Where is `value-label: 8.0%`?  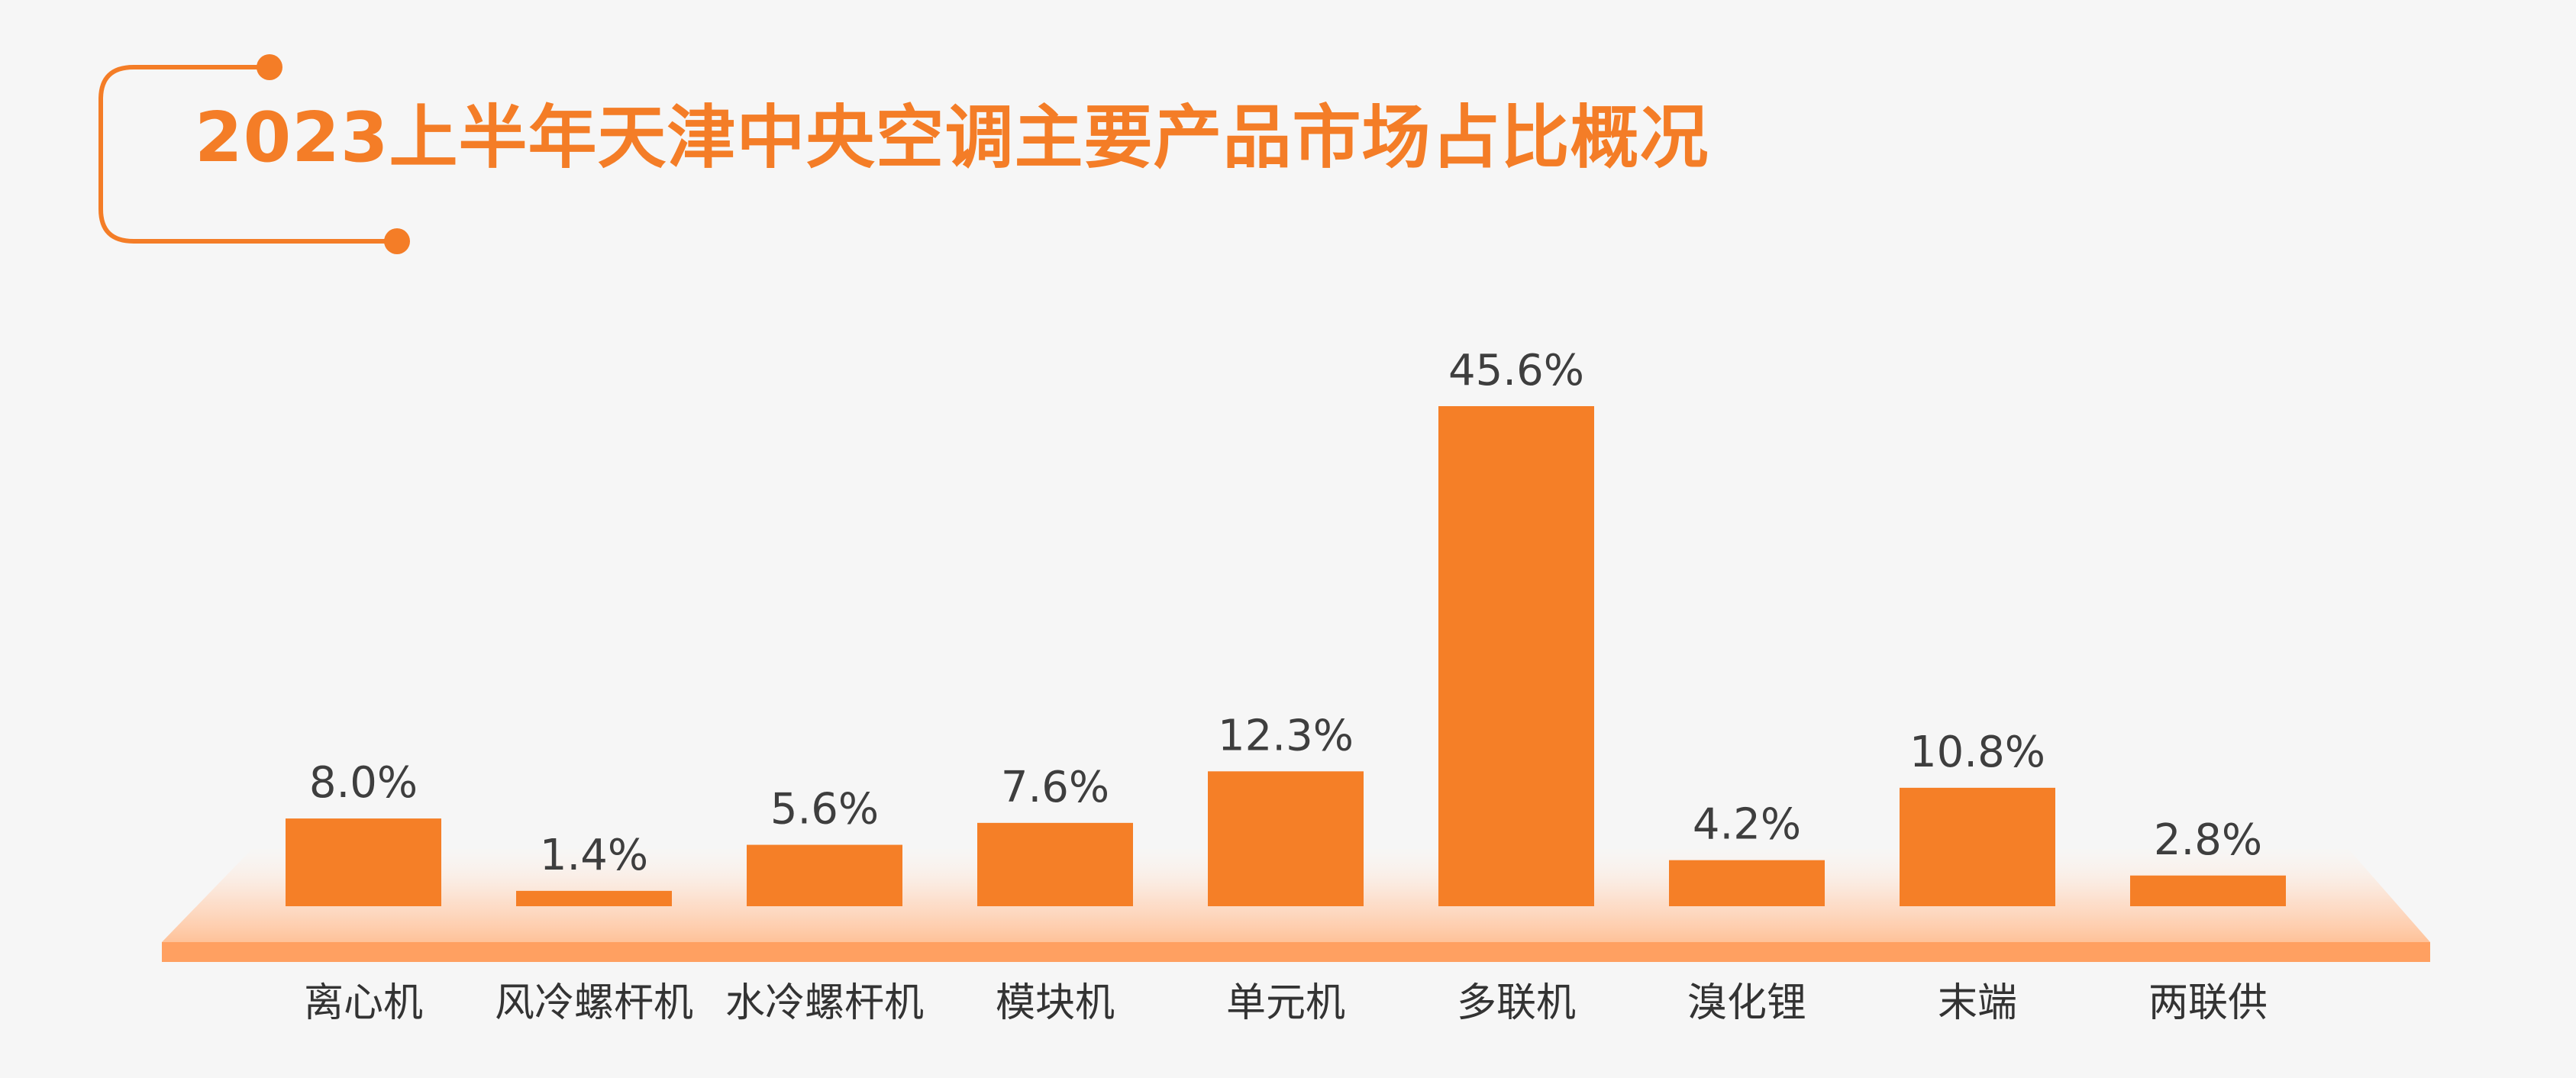 value-label: 8.0% is located at coordinates (363, 783).